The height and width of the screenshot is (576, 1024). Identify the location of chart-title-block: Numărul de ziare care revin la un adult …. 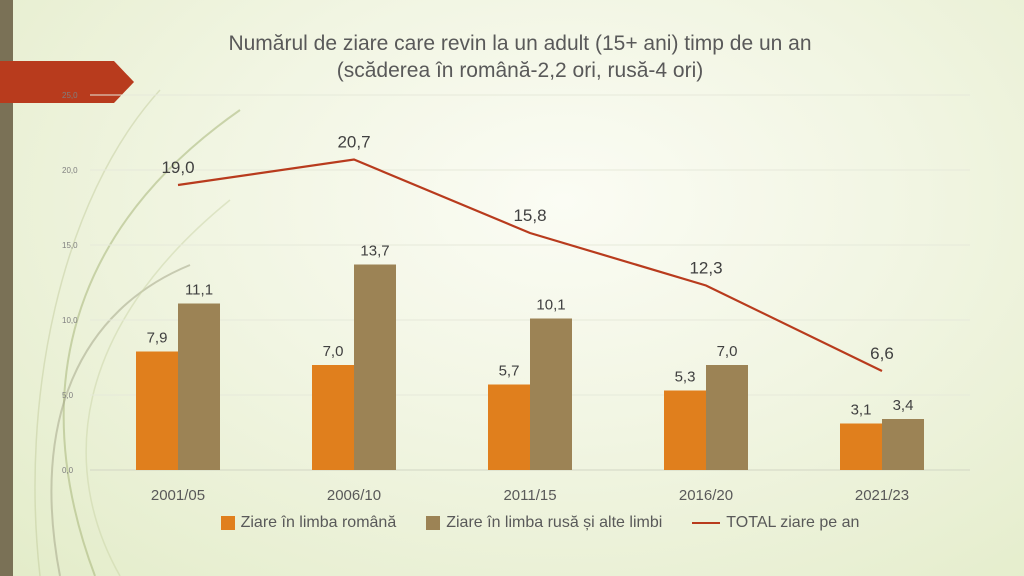
(520, 57).